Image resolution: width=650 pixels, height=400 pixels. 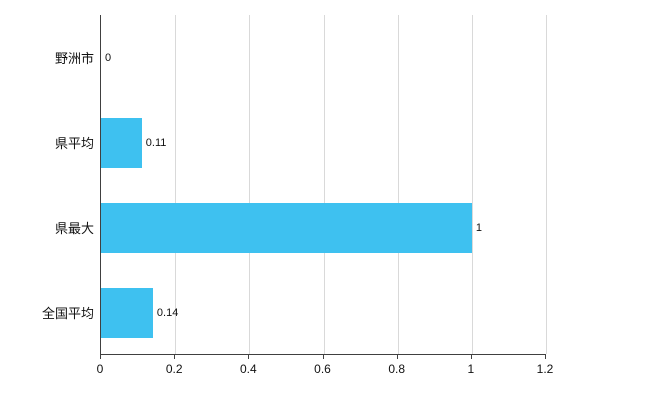 I want to click on category-label: 県最大, so click(x=74, y=228).